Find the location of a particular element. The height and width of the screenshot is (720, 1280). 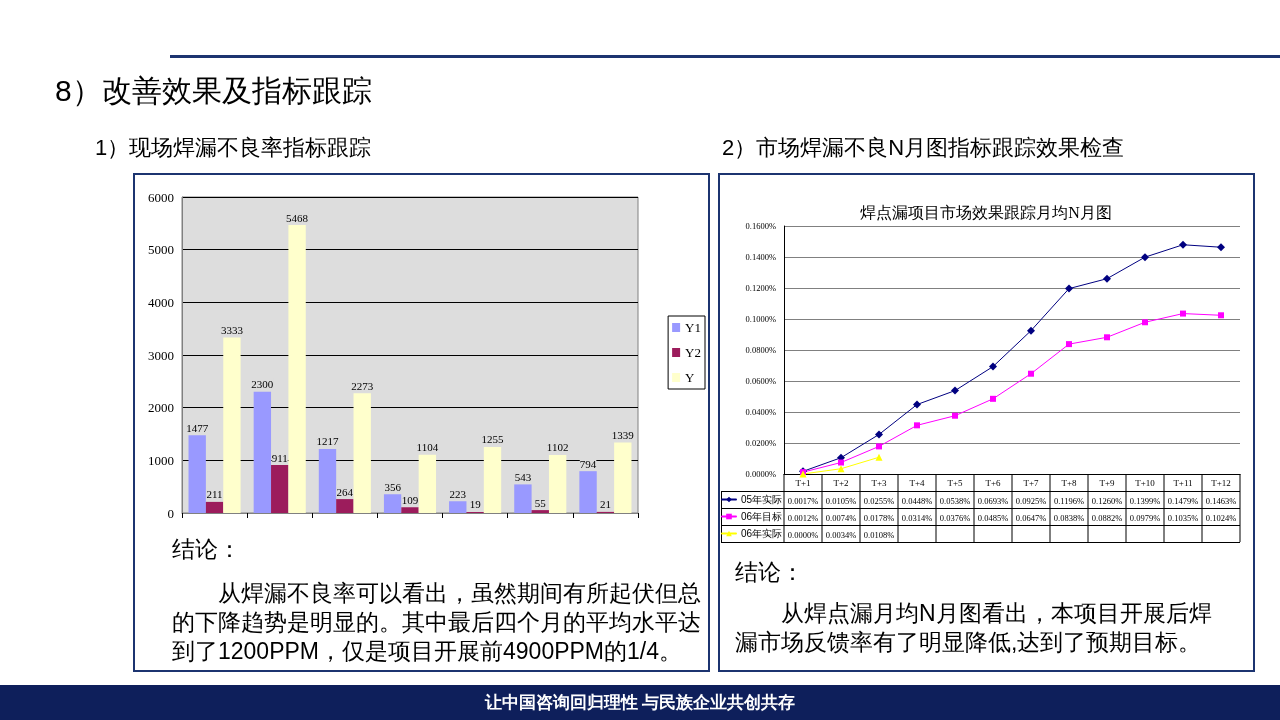

data-label: 0.0882% is located at coordinates (1107, 517).